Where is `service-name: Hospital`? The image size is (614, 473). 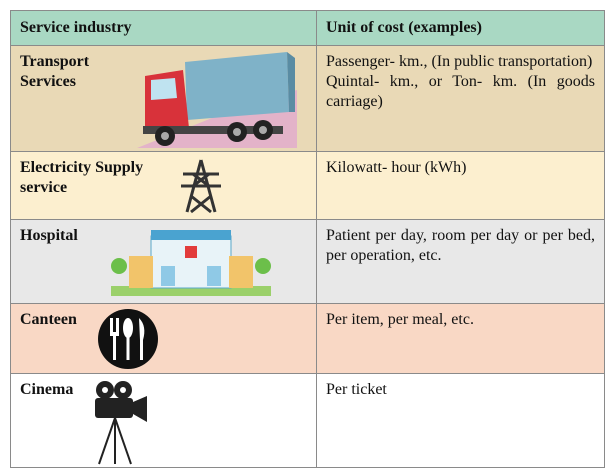 service-name: Hospital is located at coordinates (49, 235).